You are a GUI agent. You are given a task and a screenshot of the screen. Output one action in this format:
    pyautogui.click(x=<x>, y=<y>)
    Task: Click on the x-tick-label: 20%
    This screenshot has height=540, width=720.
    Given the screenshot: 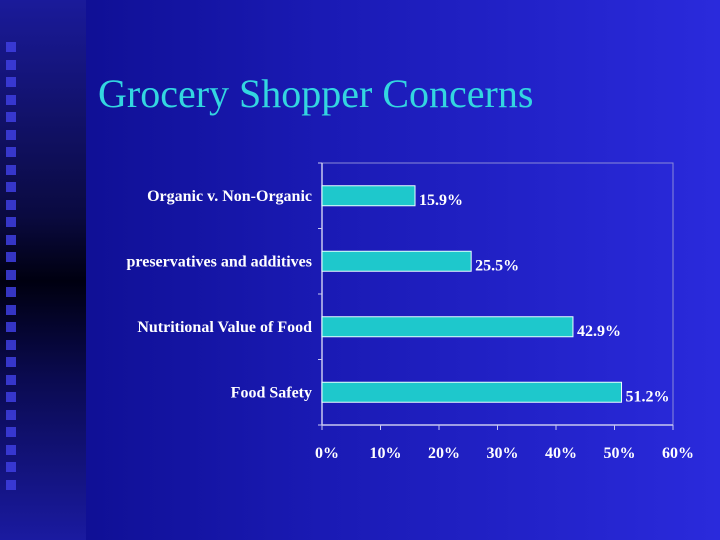 What is the action you would take?
    pyautogui.click(x=444, y=453)
    